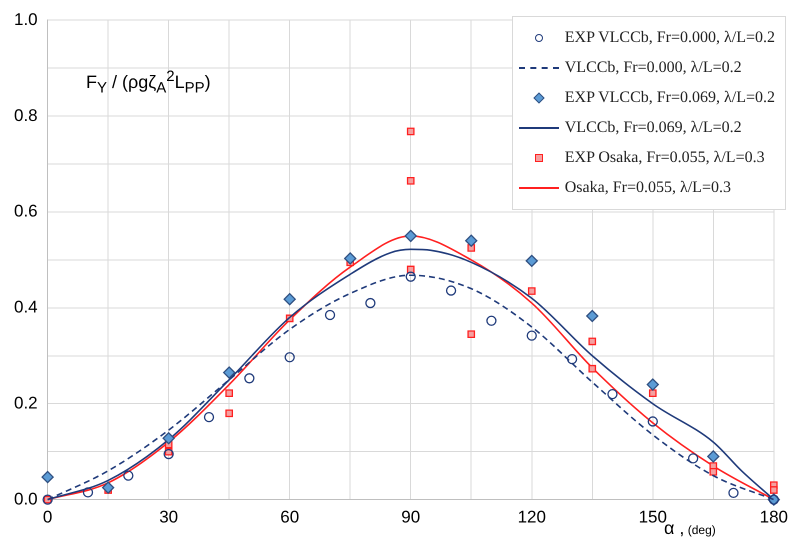  What do you see at coordinates (148, 82) in the screenshot?
I see `y-axis-title: F$_{Y}$ / (ρgζ$_{A}$$^{2}$L$_{PP}$)` at bounding box center [148, 82].